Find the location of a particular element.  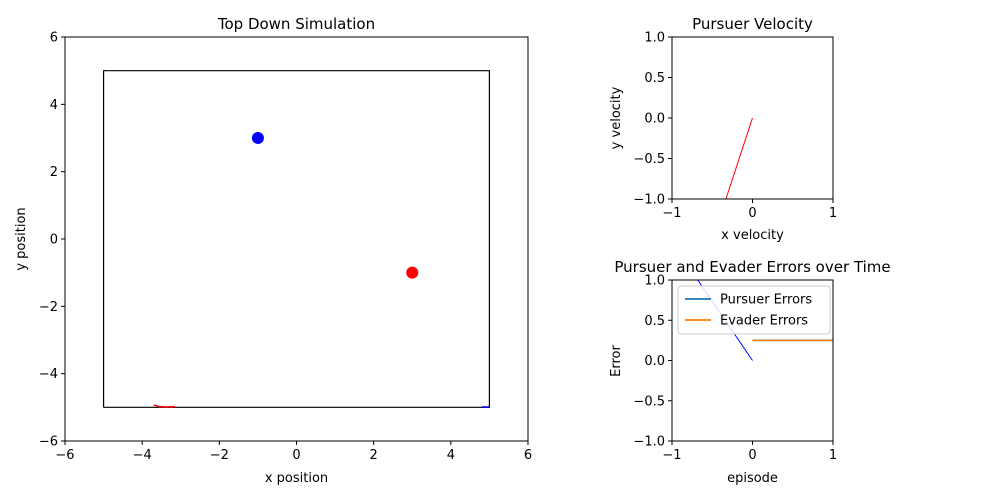

ax1-x-ticks: −1 0 1 is located at coordinates (749, 210).